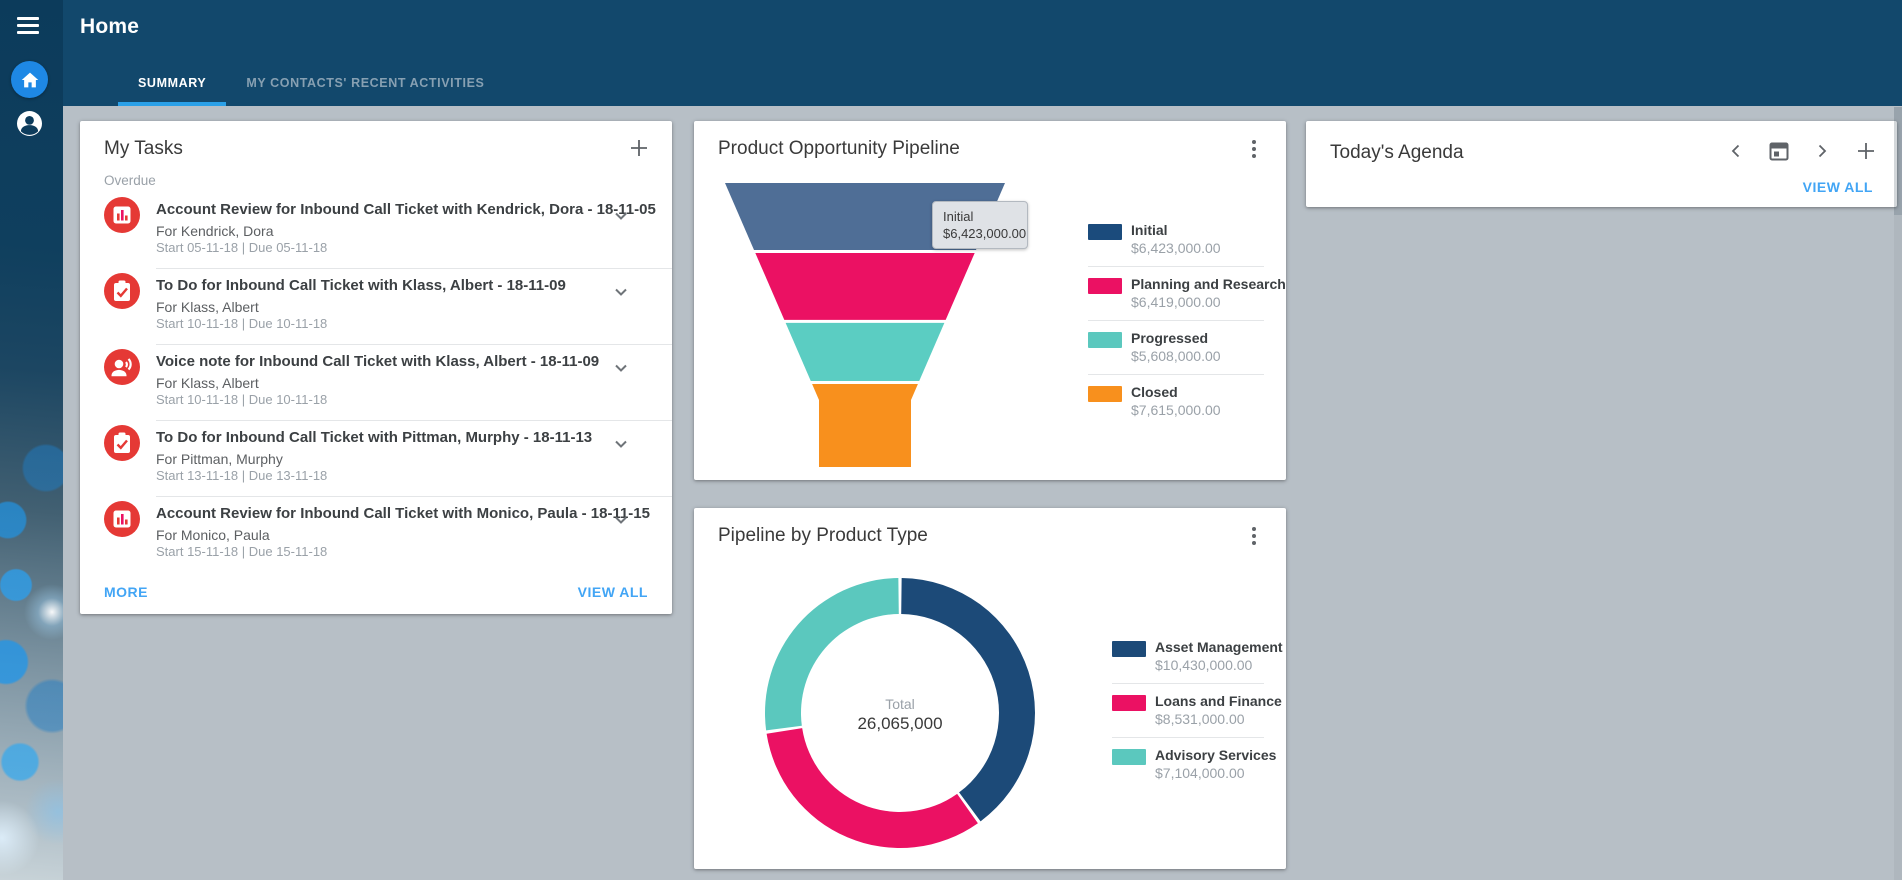 This screenshot has width=1902, height=880. What do you see at coordinates (958, 216) in the screenshot?
I see `tooltip-label: Initial` at bounding box center [958, 216].